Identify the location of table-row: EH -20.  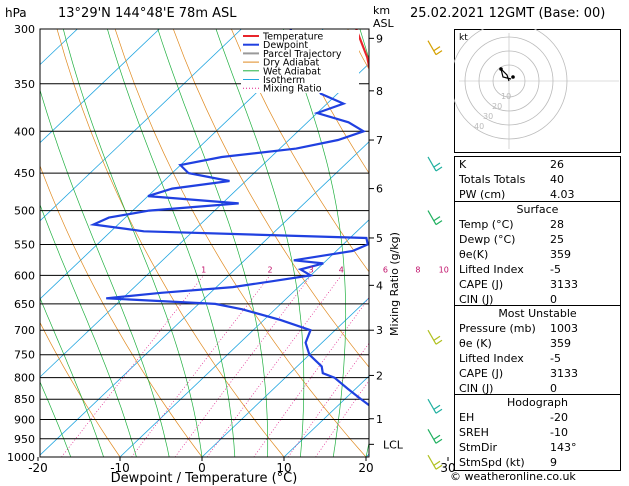
(537, 417).